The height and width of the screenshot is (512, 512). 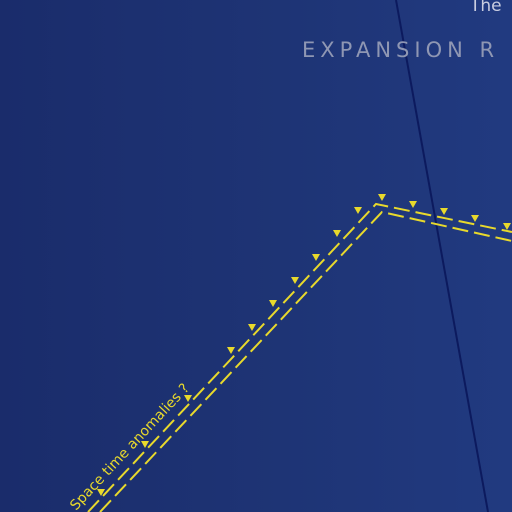 What do you see at coordinates (486, 8) in the screenshot?
I see `corner-text: The` at bounding box center [486, 8].